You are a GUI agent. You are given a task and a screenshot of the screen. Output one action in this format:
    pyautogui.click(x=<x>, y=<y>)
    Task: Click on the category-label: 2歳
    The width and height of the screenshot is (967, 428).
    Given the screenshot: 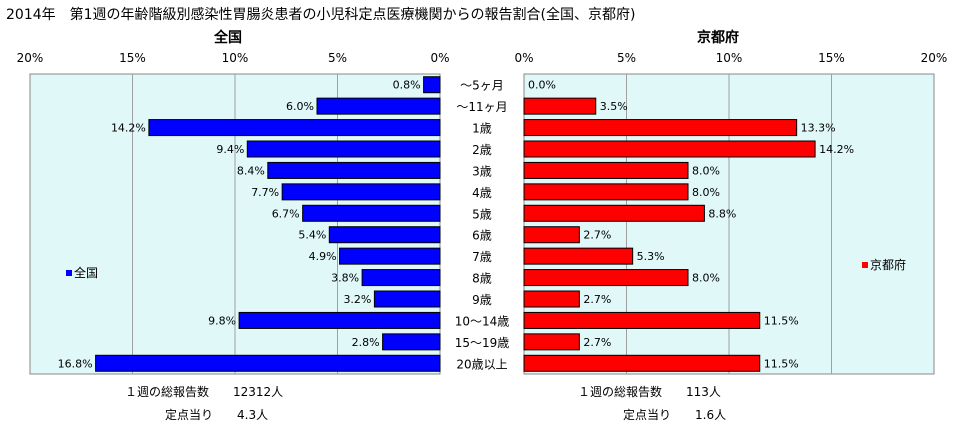 What is the action you would take?
    pyautogui.click(x=482, y=150)
    